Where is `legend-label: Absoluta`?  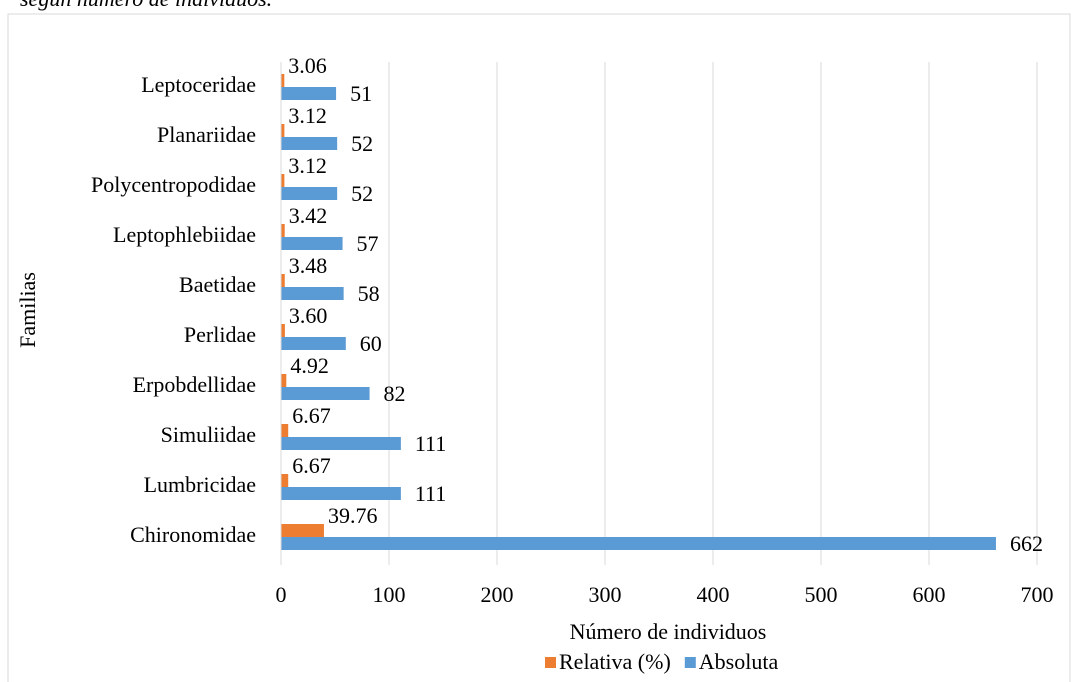 legend-label: Absoluta is located at coordinates (739, 661).